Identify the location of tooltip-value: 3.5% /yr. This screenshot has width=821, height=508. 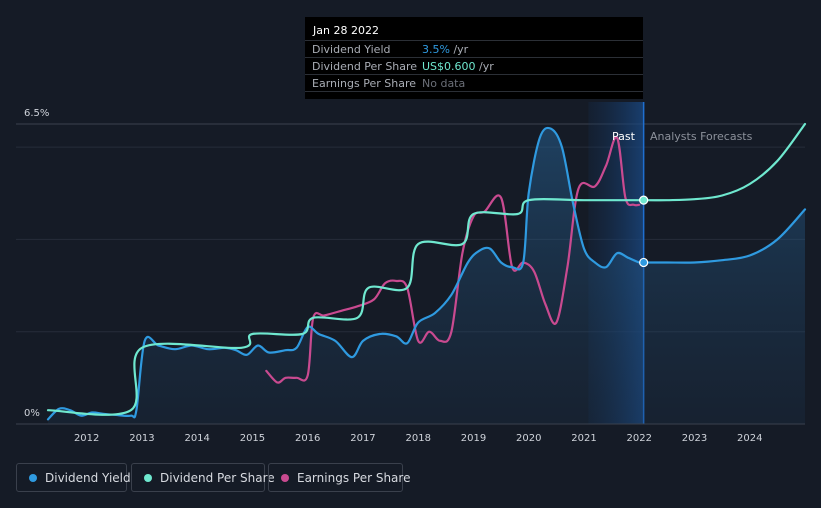
(445, 49).